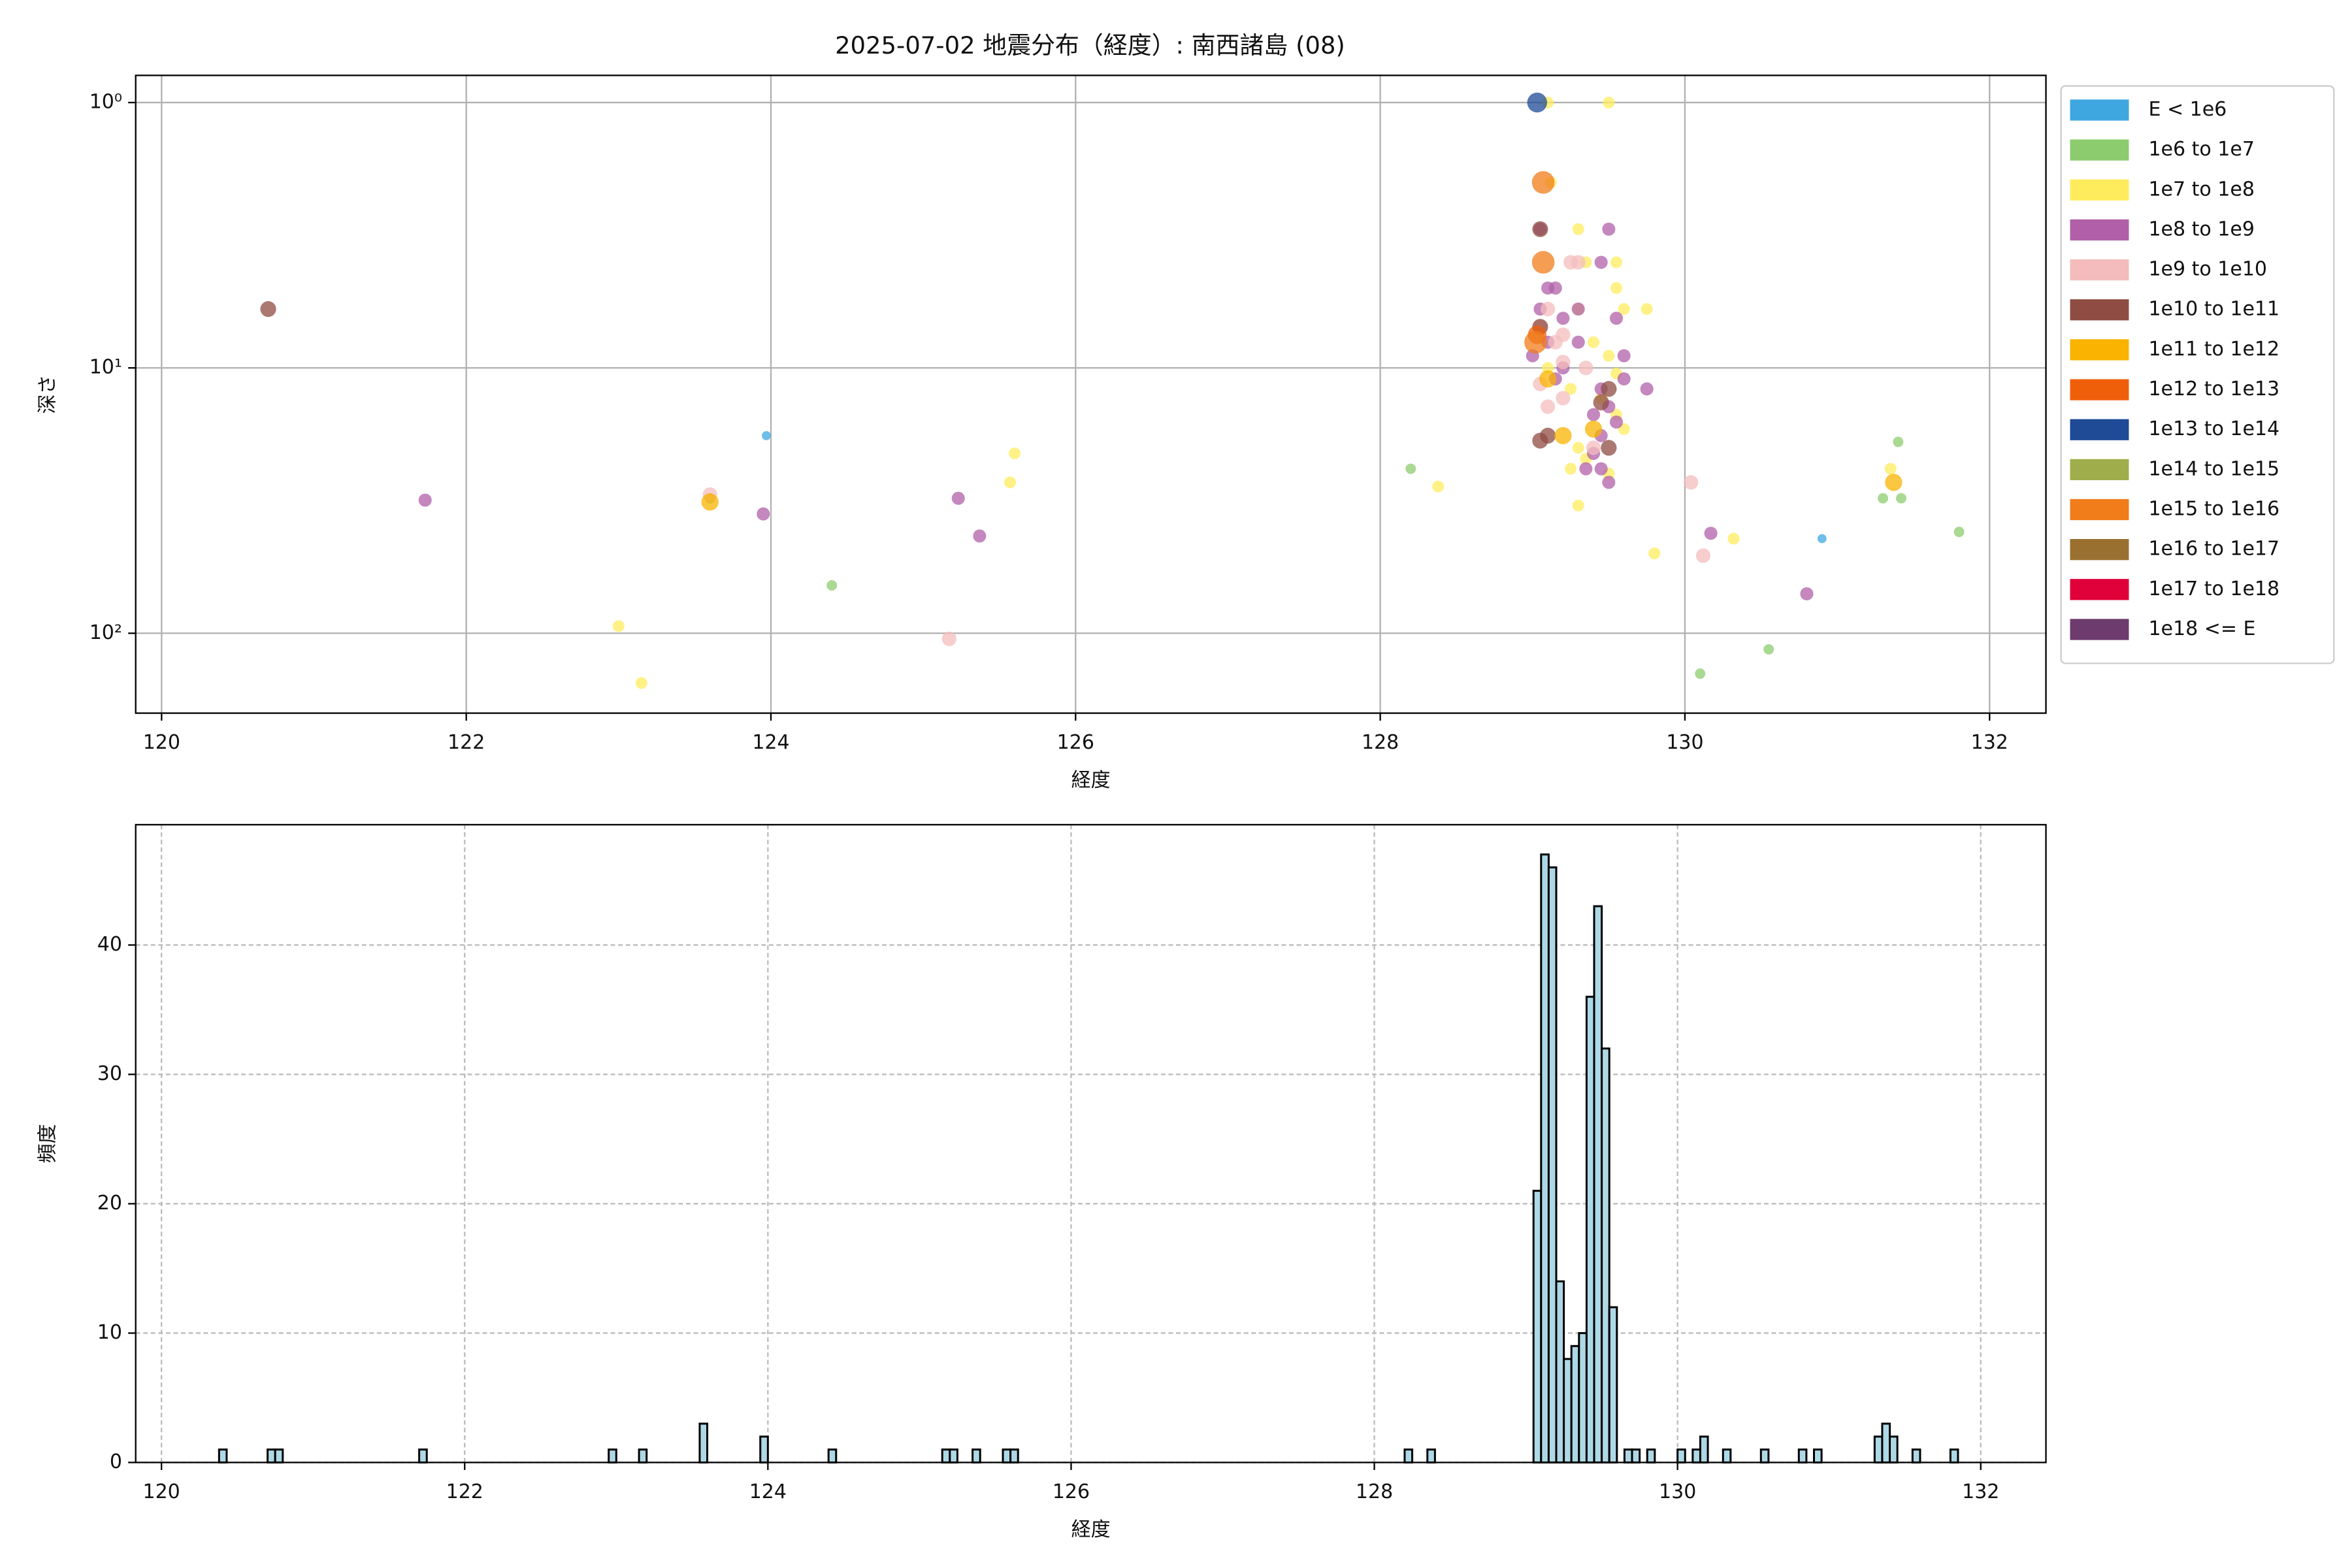 The image size is (2352, 1568). What do you see at coordinates (2213, 428) in the screenshot?
I see `legend-label: 1e13 to 1e14` at bounding box center [2213, 428].